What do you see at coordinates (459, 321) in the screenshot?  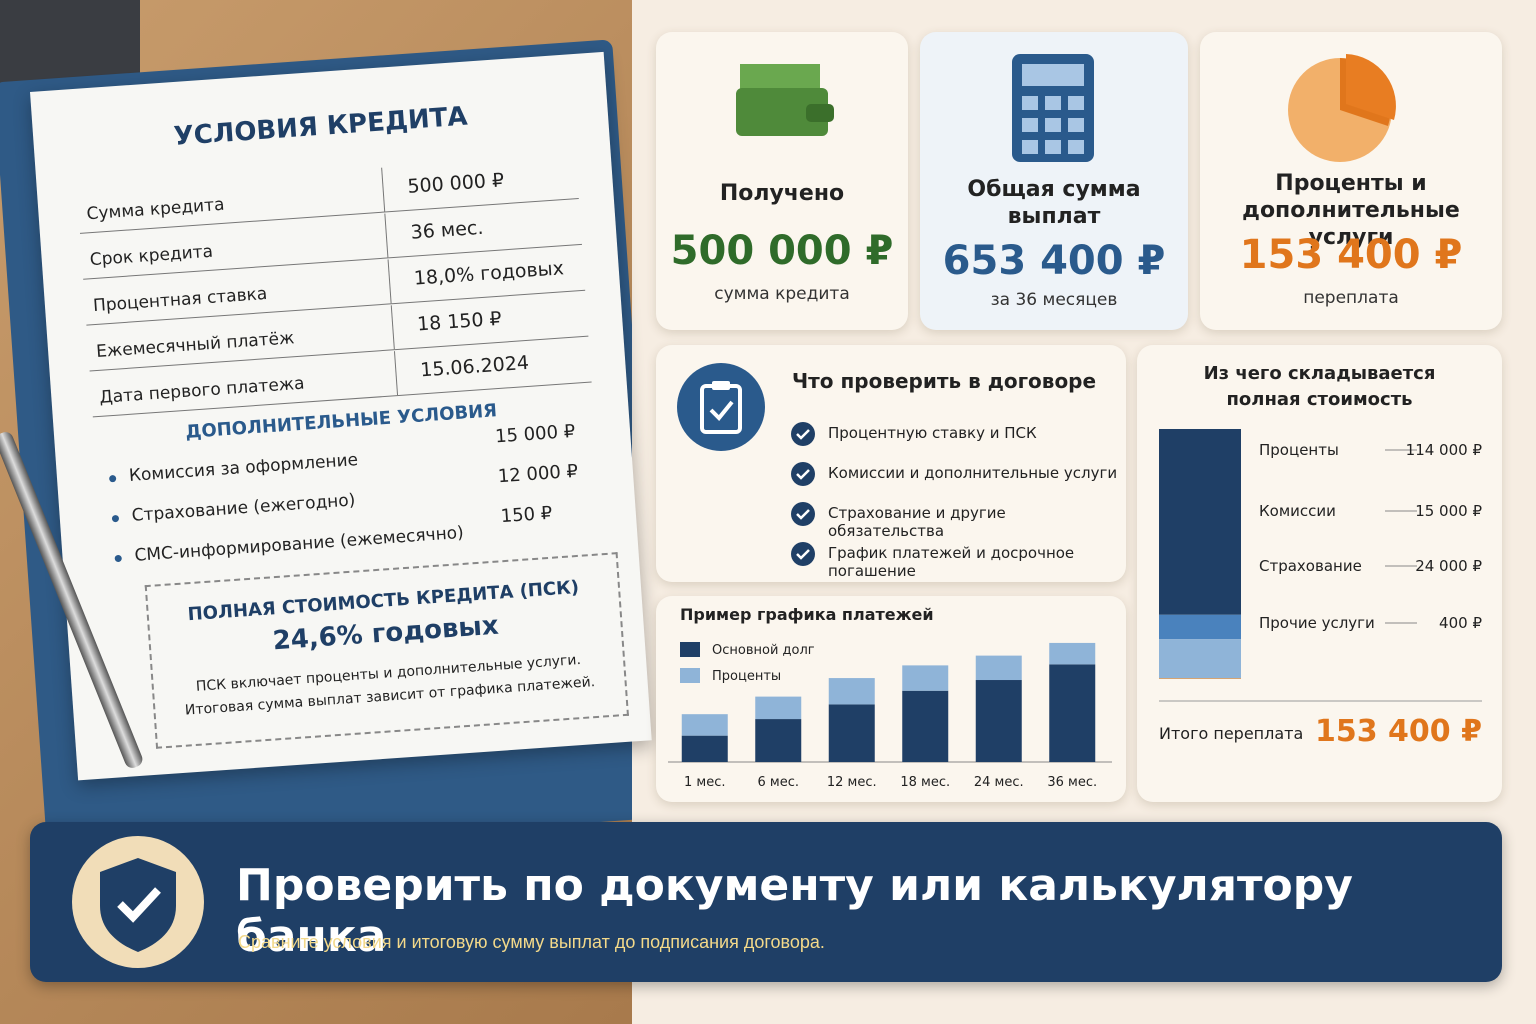 I see `doc-row-value: 18 150 ₽` at bounding box center [459, 321].